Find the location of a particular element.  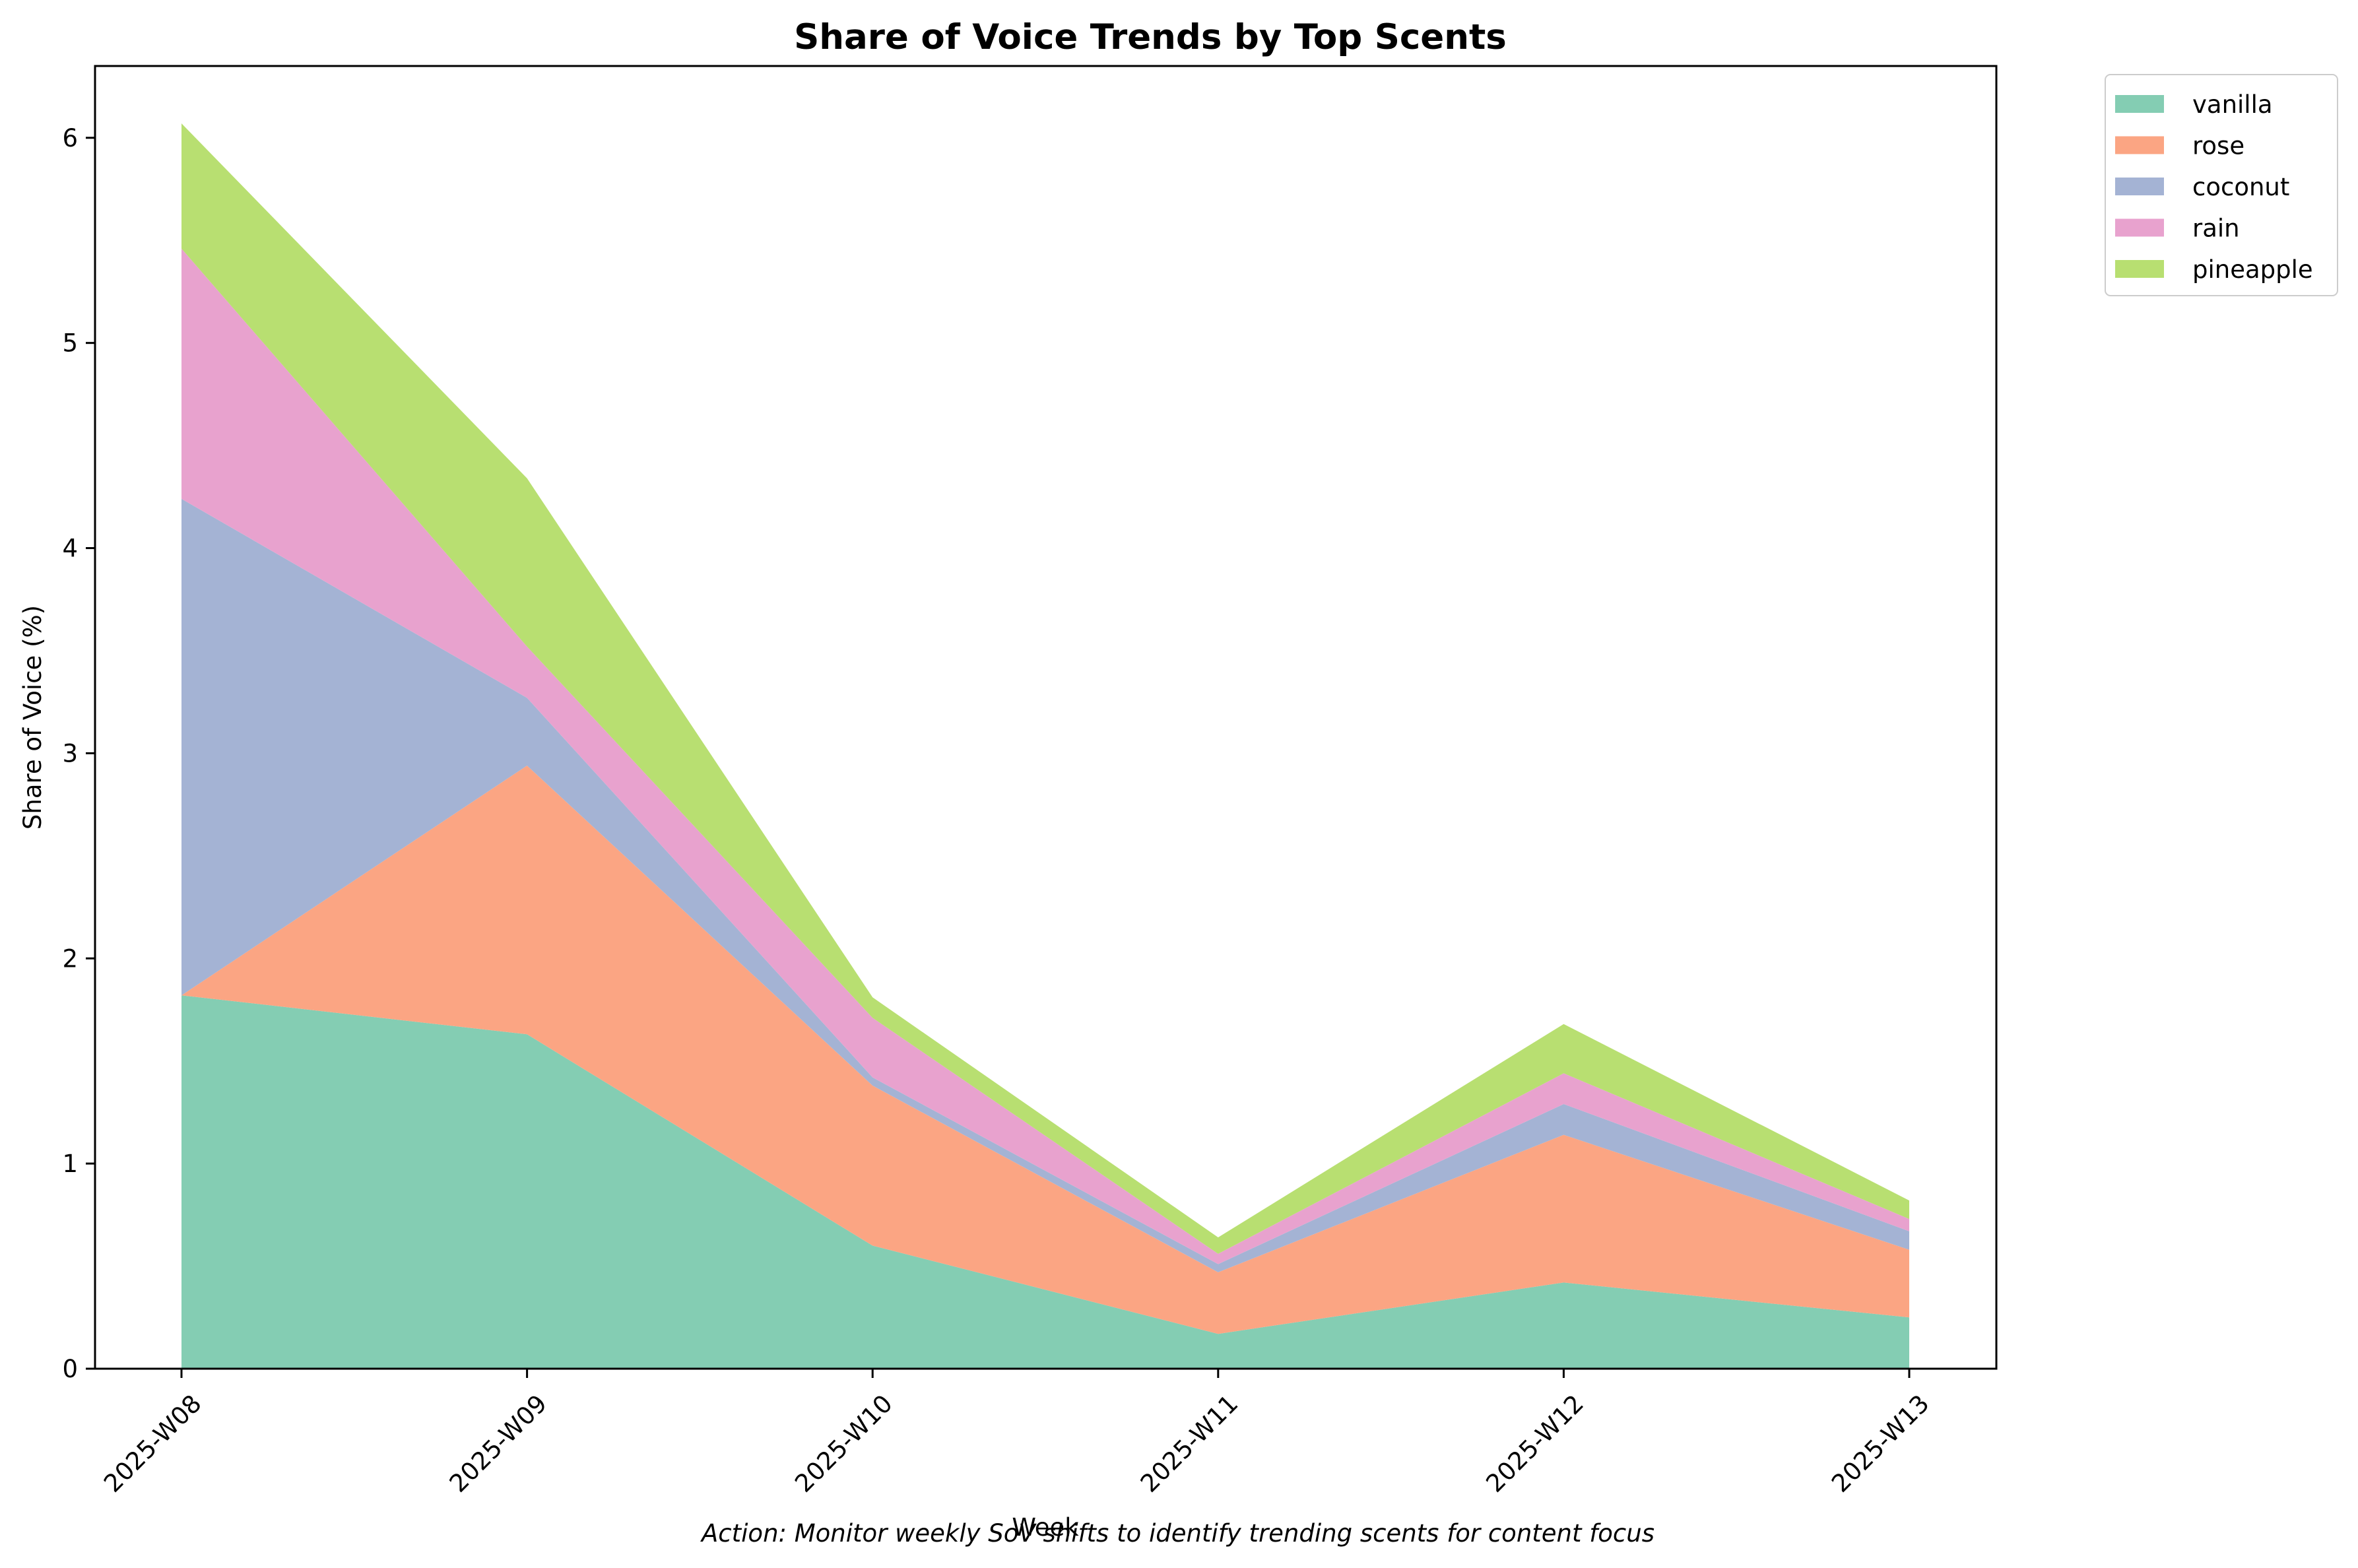

legend-swatch-rain is located at coordinates (2139, 228).